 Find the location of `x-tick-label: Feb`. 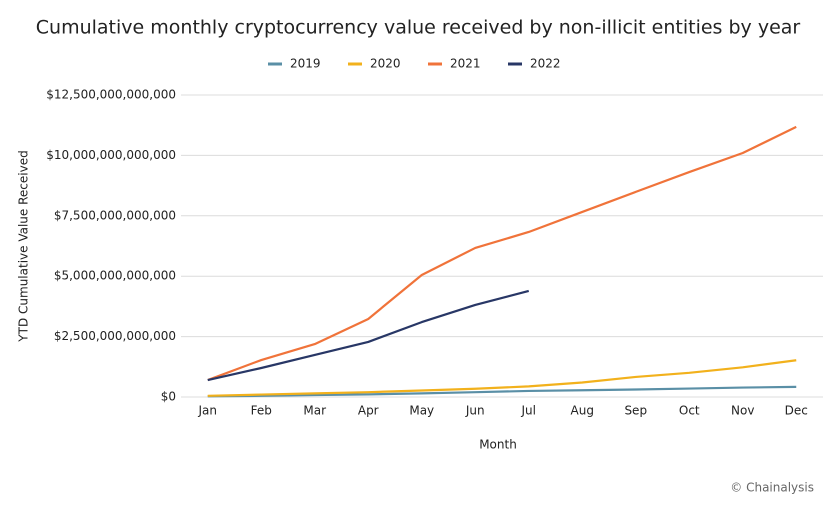

x-tick-label: Feb is located at coordinates (261, 411).